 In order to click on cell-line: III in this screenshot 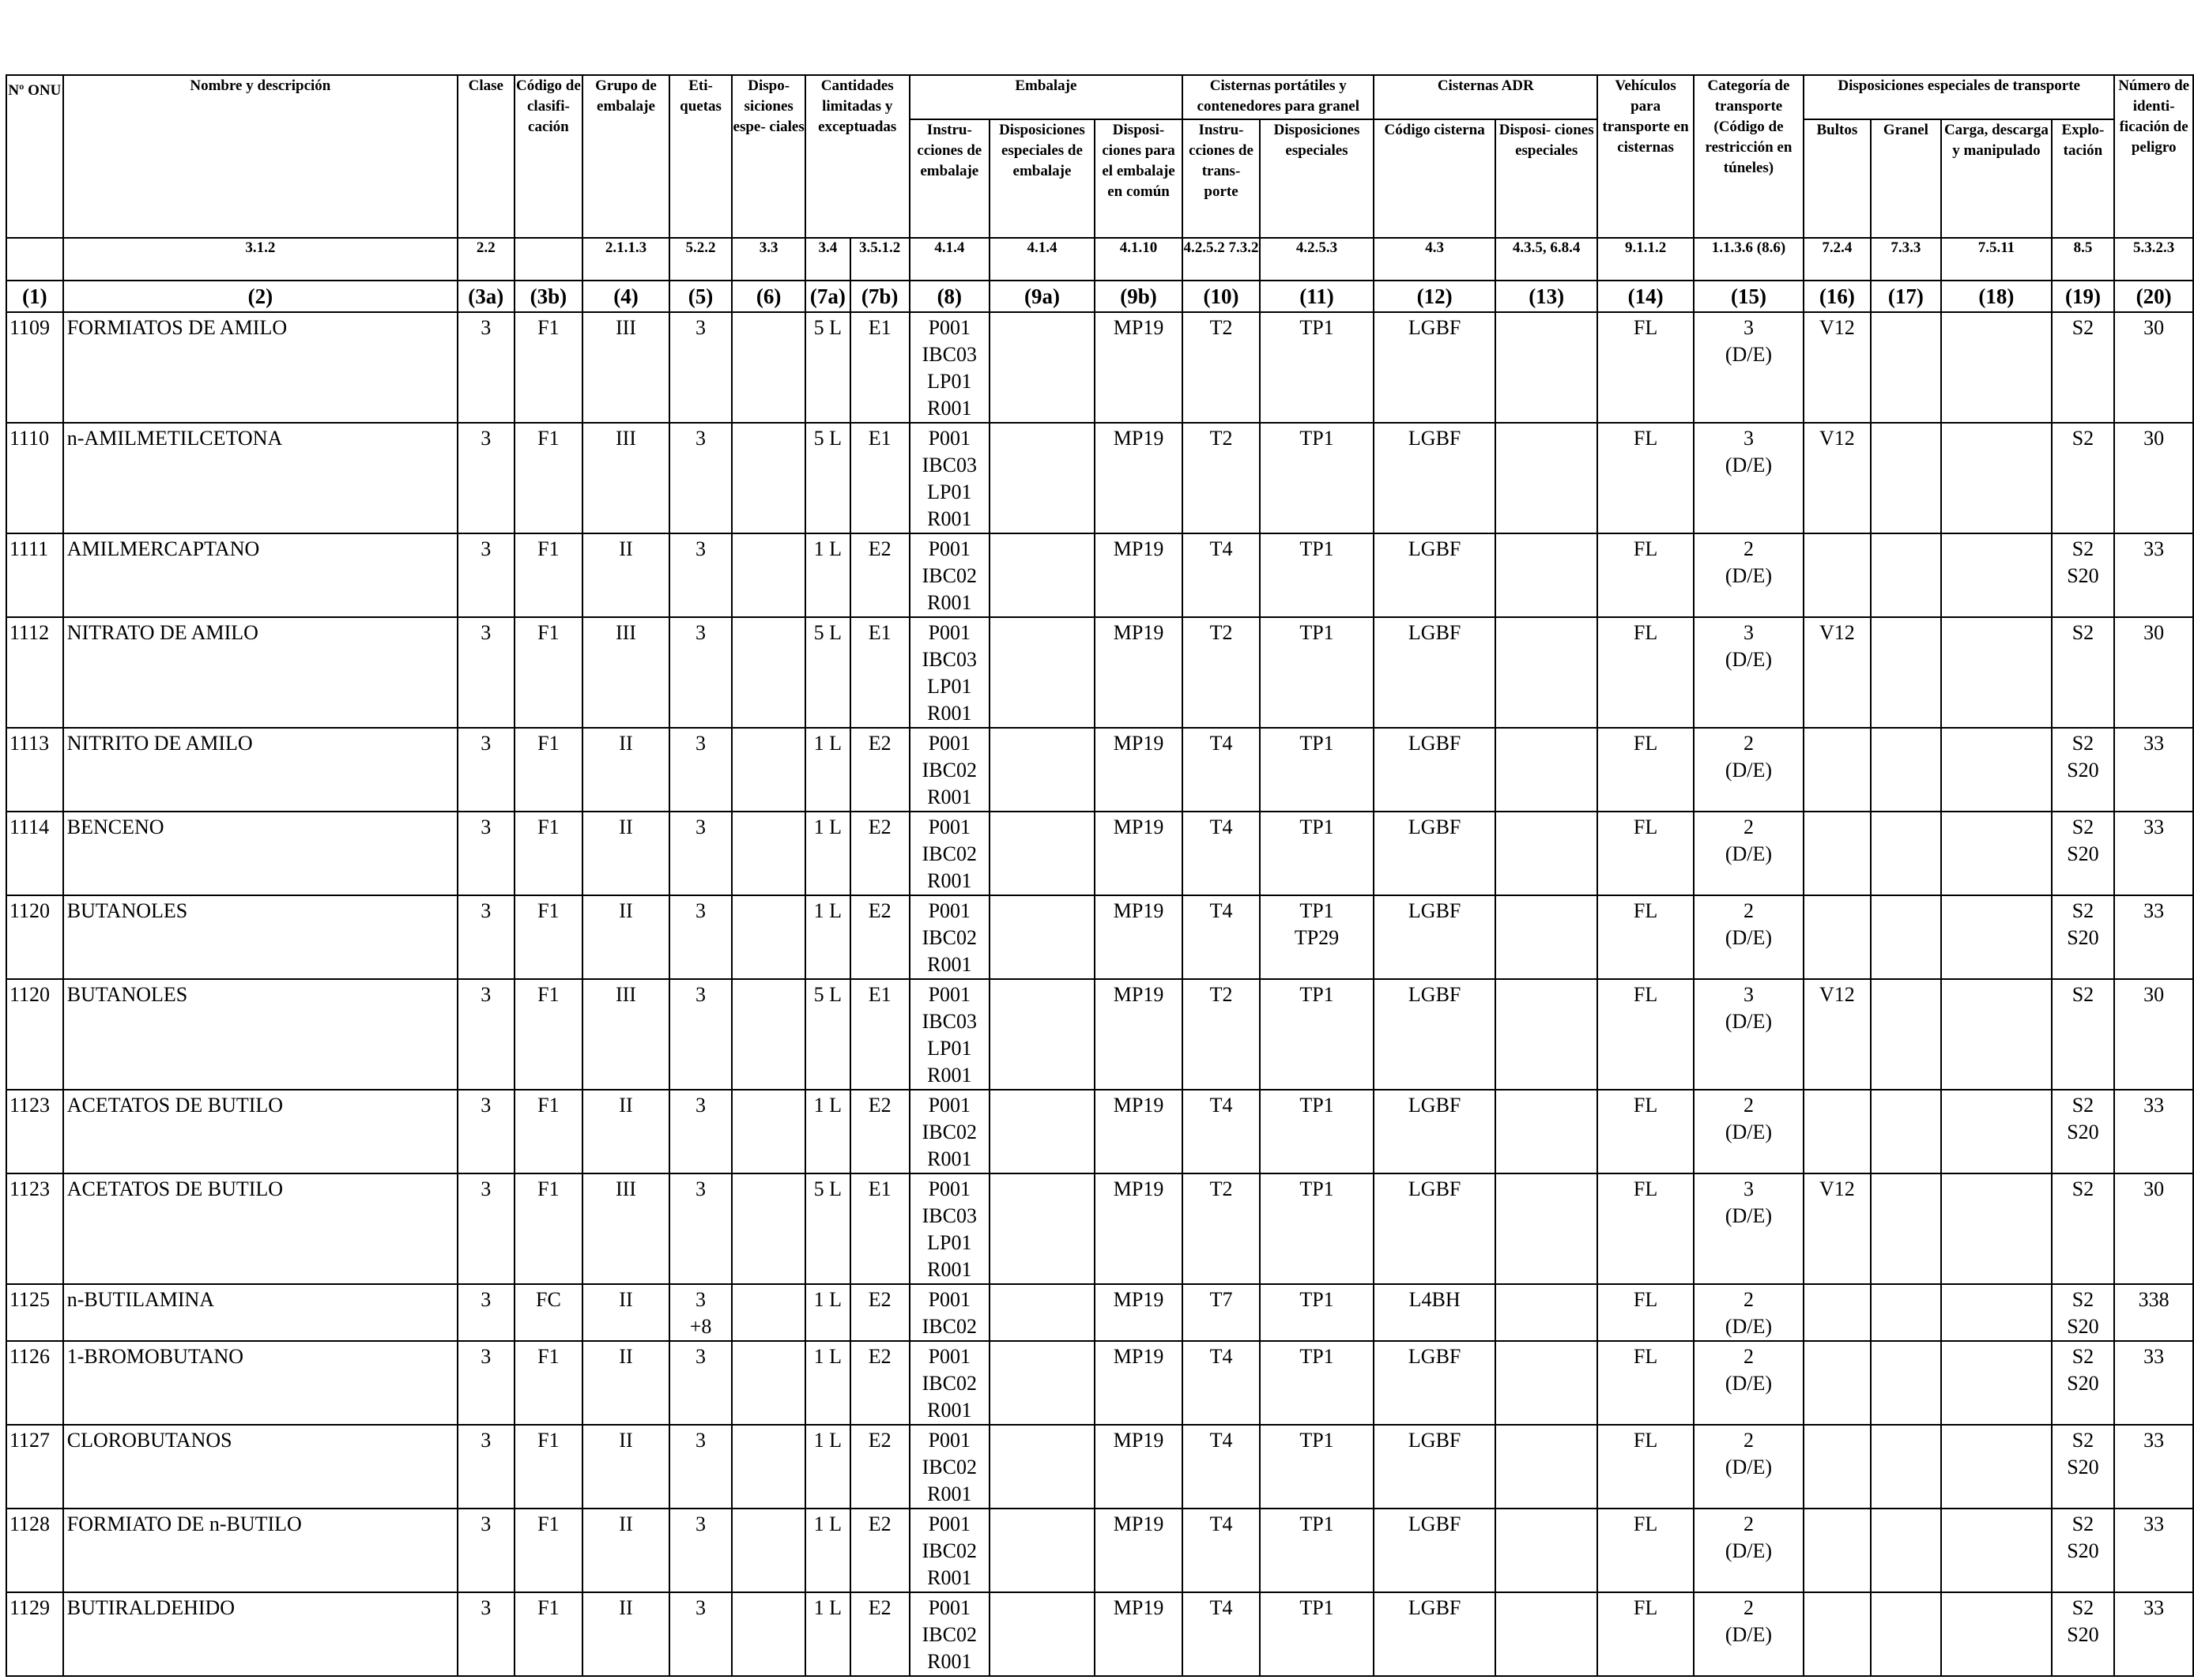, I will do `click(625, 632)`.